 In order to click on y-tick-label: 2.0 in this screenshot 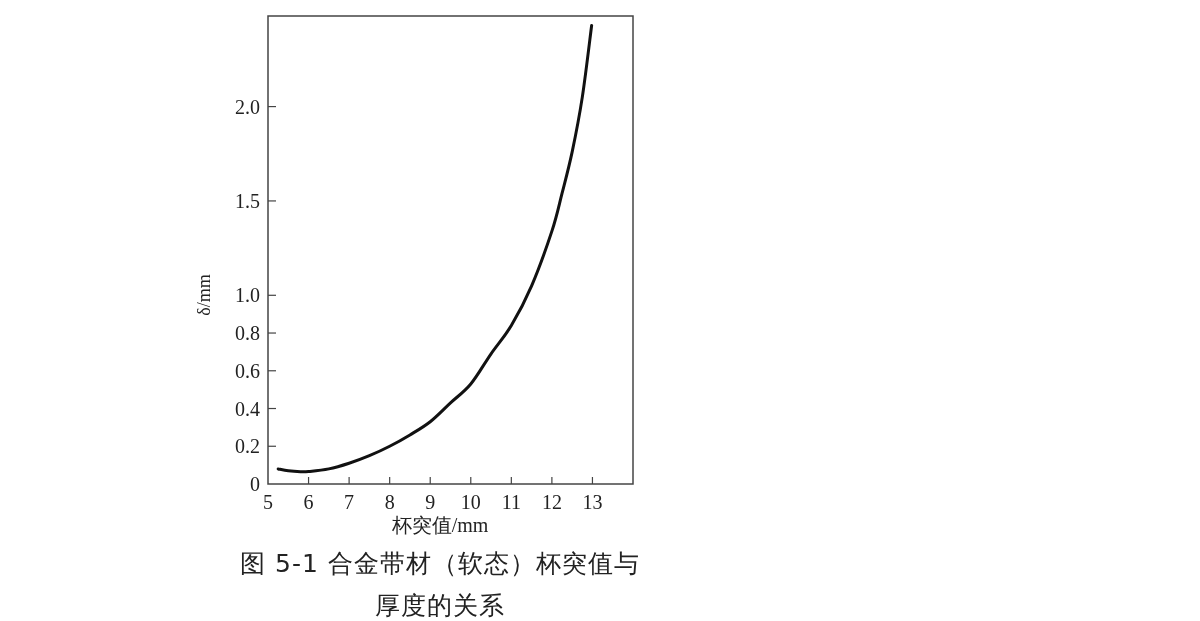, I will do `click(247, 106)`.